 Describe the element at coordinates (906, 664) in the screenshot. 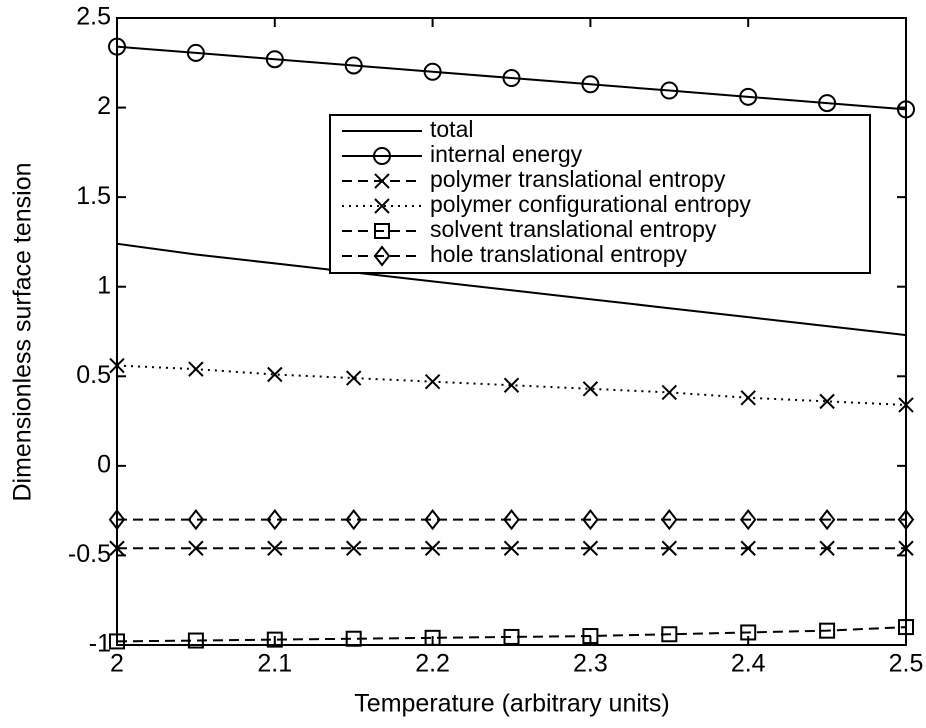

I see `x-tick-label: 2.5` at that location.